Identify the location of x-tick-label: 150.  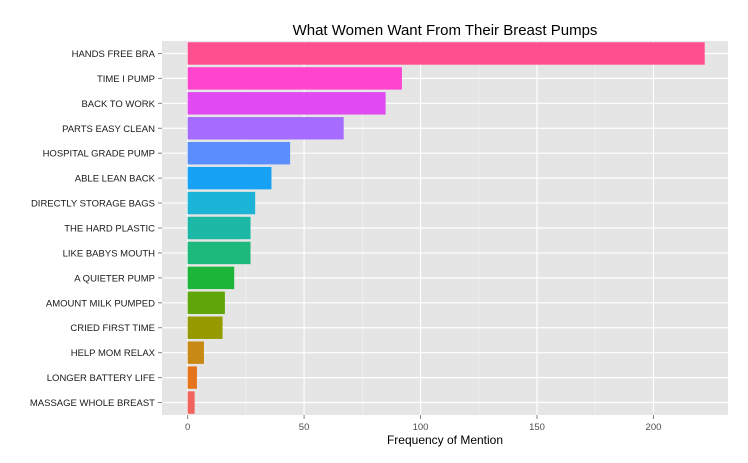
(537, 427).